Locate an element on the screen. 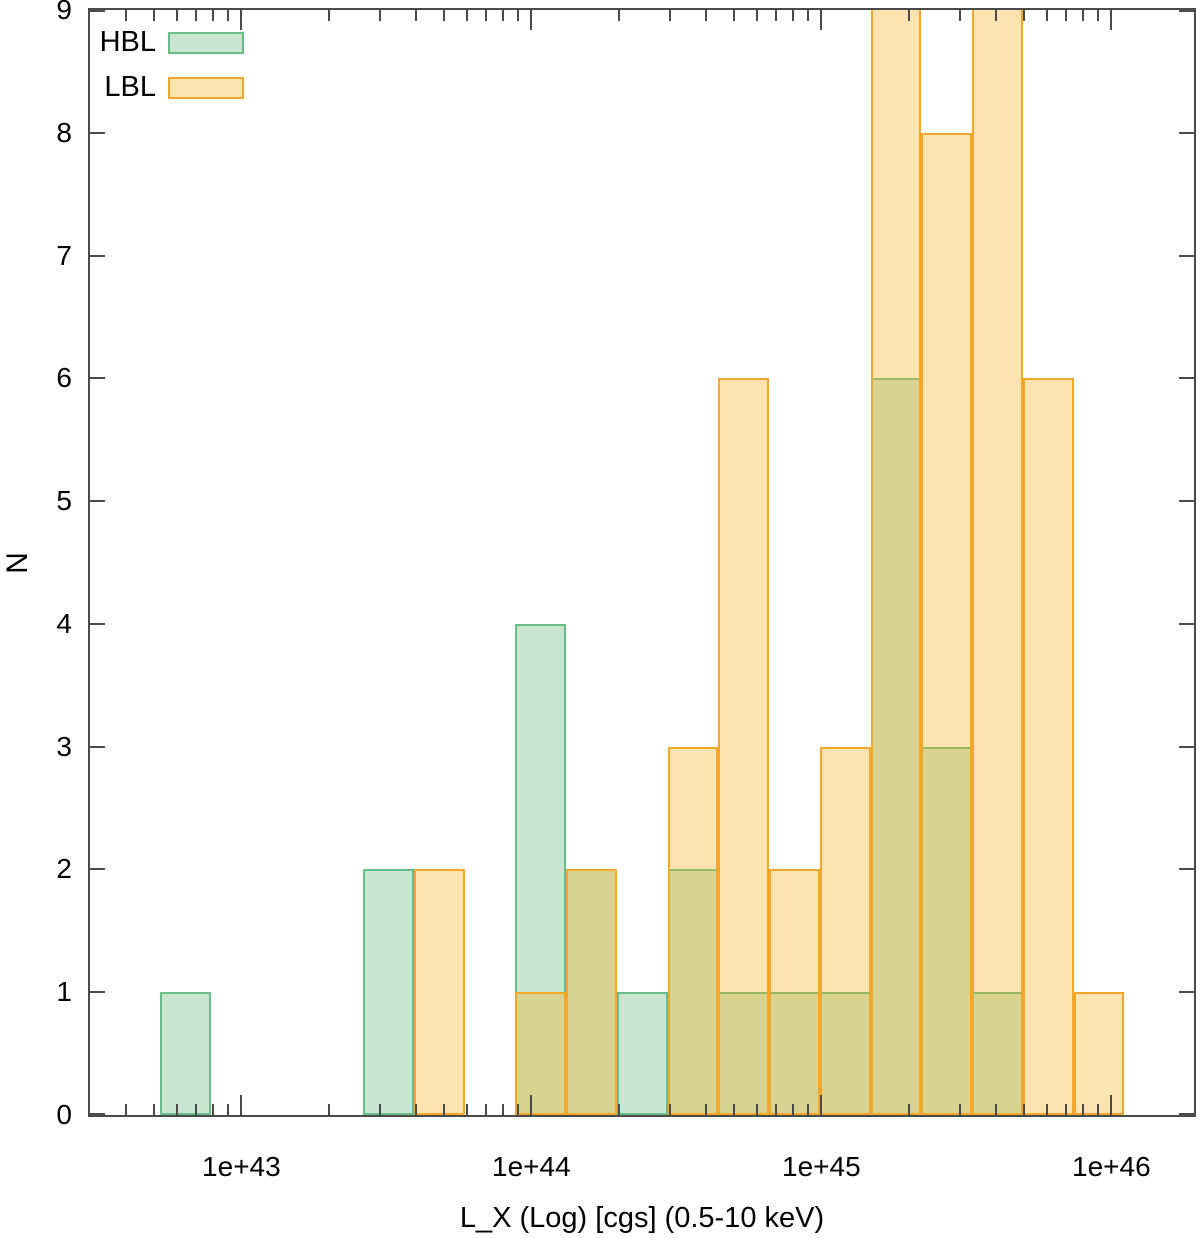 This screenshot has width=1200, height=1238. y-axis-title: N is located at coordinates (17, 563).